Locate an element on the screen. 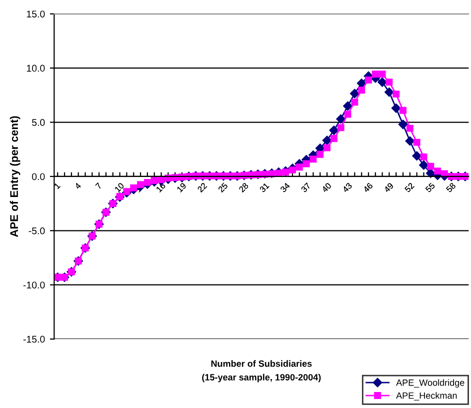 This screenshot has width=471, height=408. x-tick-label: 22 is located at coordinates (202, 187).